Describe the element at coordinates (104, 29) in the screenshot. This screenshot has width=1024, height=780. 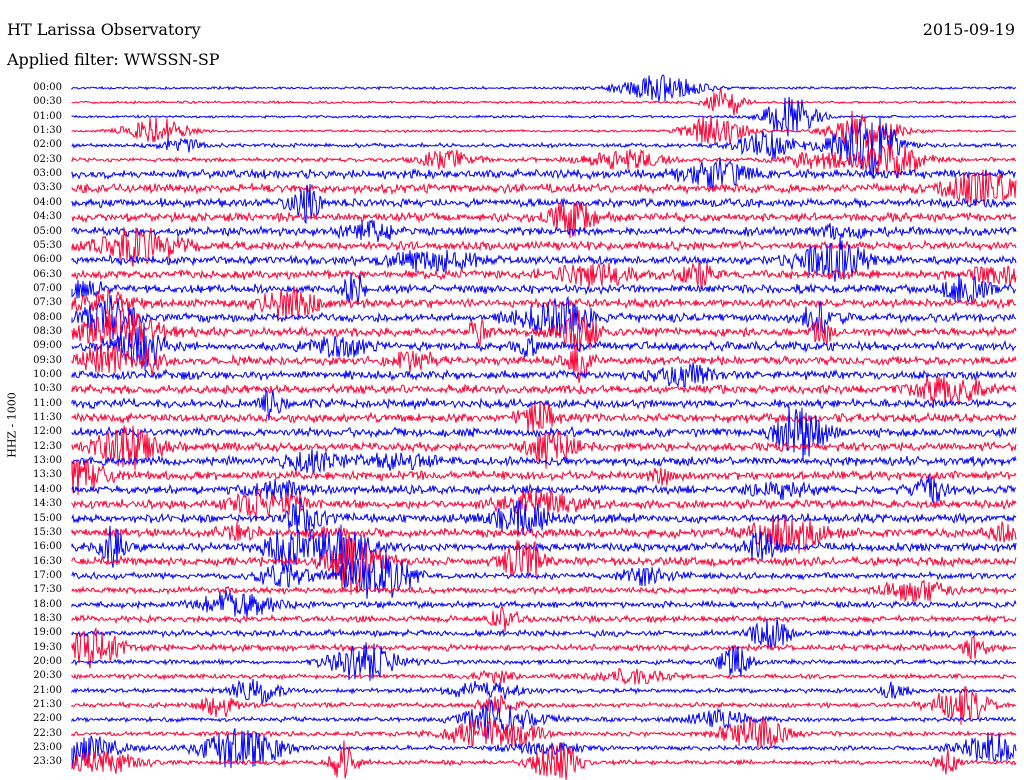
I see `station-title: HT Larissa Observatory` at that location.